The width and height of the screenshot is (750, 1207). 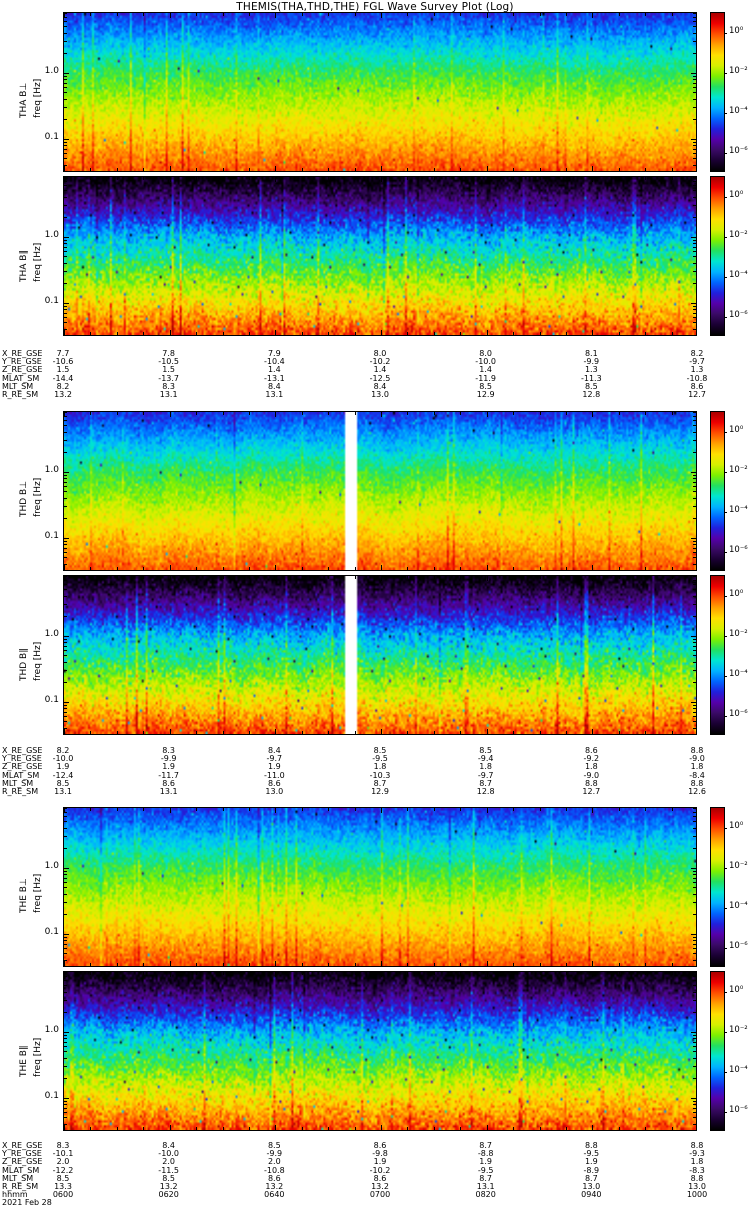 What do you see at coordinates (274, 1186) in the screenshot?
I see `annotation-value: 13.2` at bounding box center [274, 1186].